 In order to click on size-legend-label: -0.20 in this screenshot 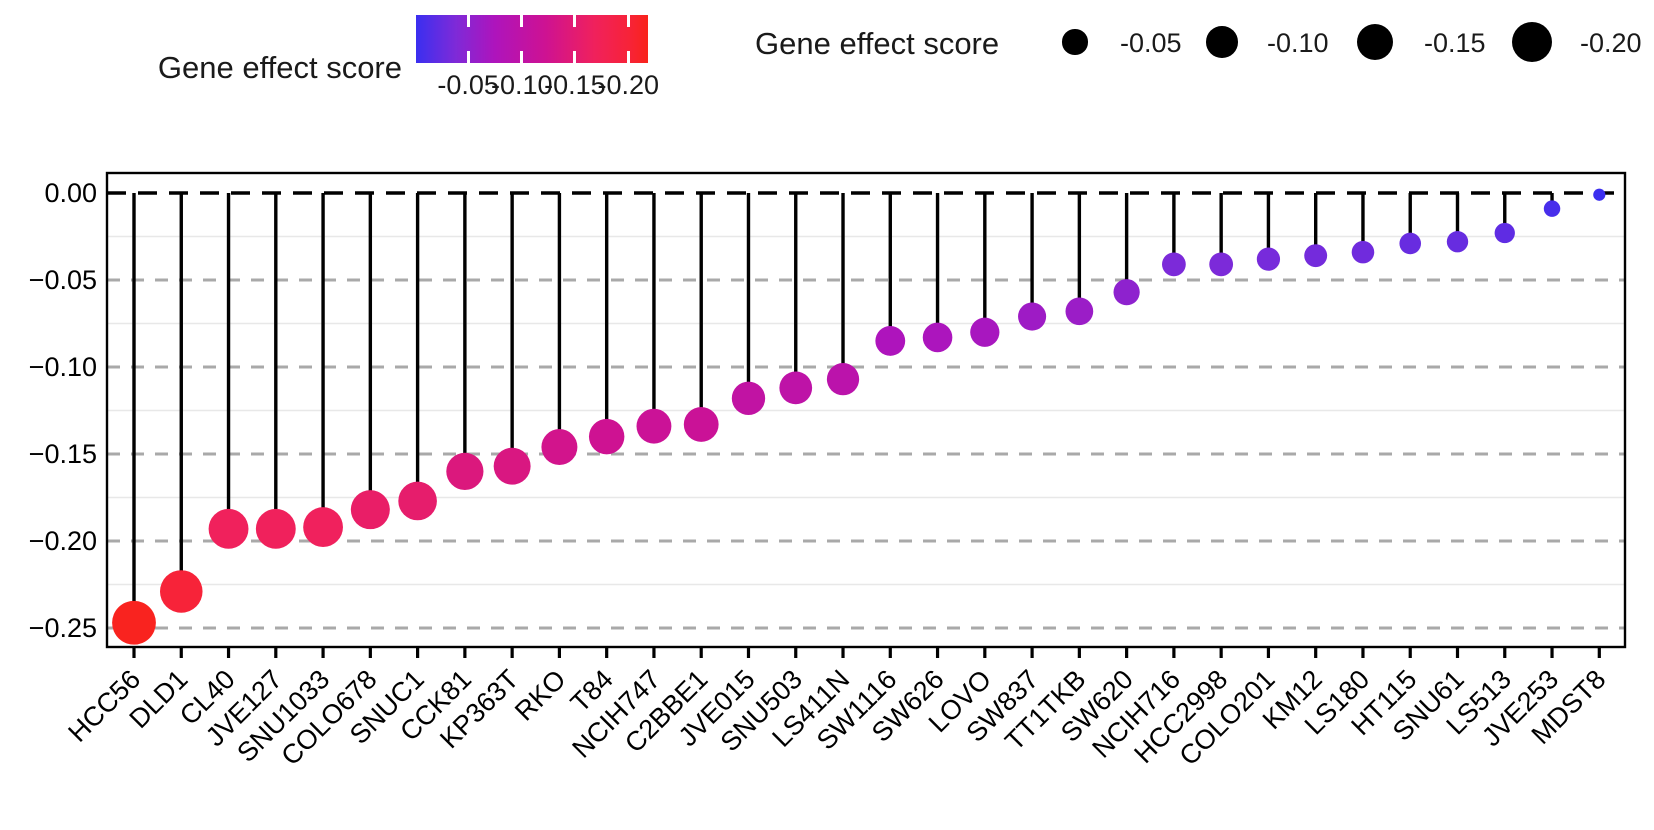, I will do `click(1611, 43)`.